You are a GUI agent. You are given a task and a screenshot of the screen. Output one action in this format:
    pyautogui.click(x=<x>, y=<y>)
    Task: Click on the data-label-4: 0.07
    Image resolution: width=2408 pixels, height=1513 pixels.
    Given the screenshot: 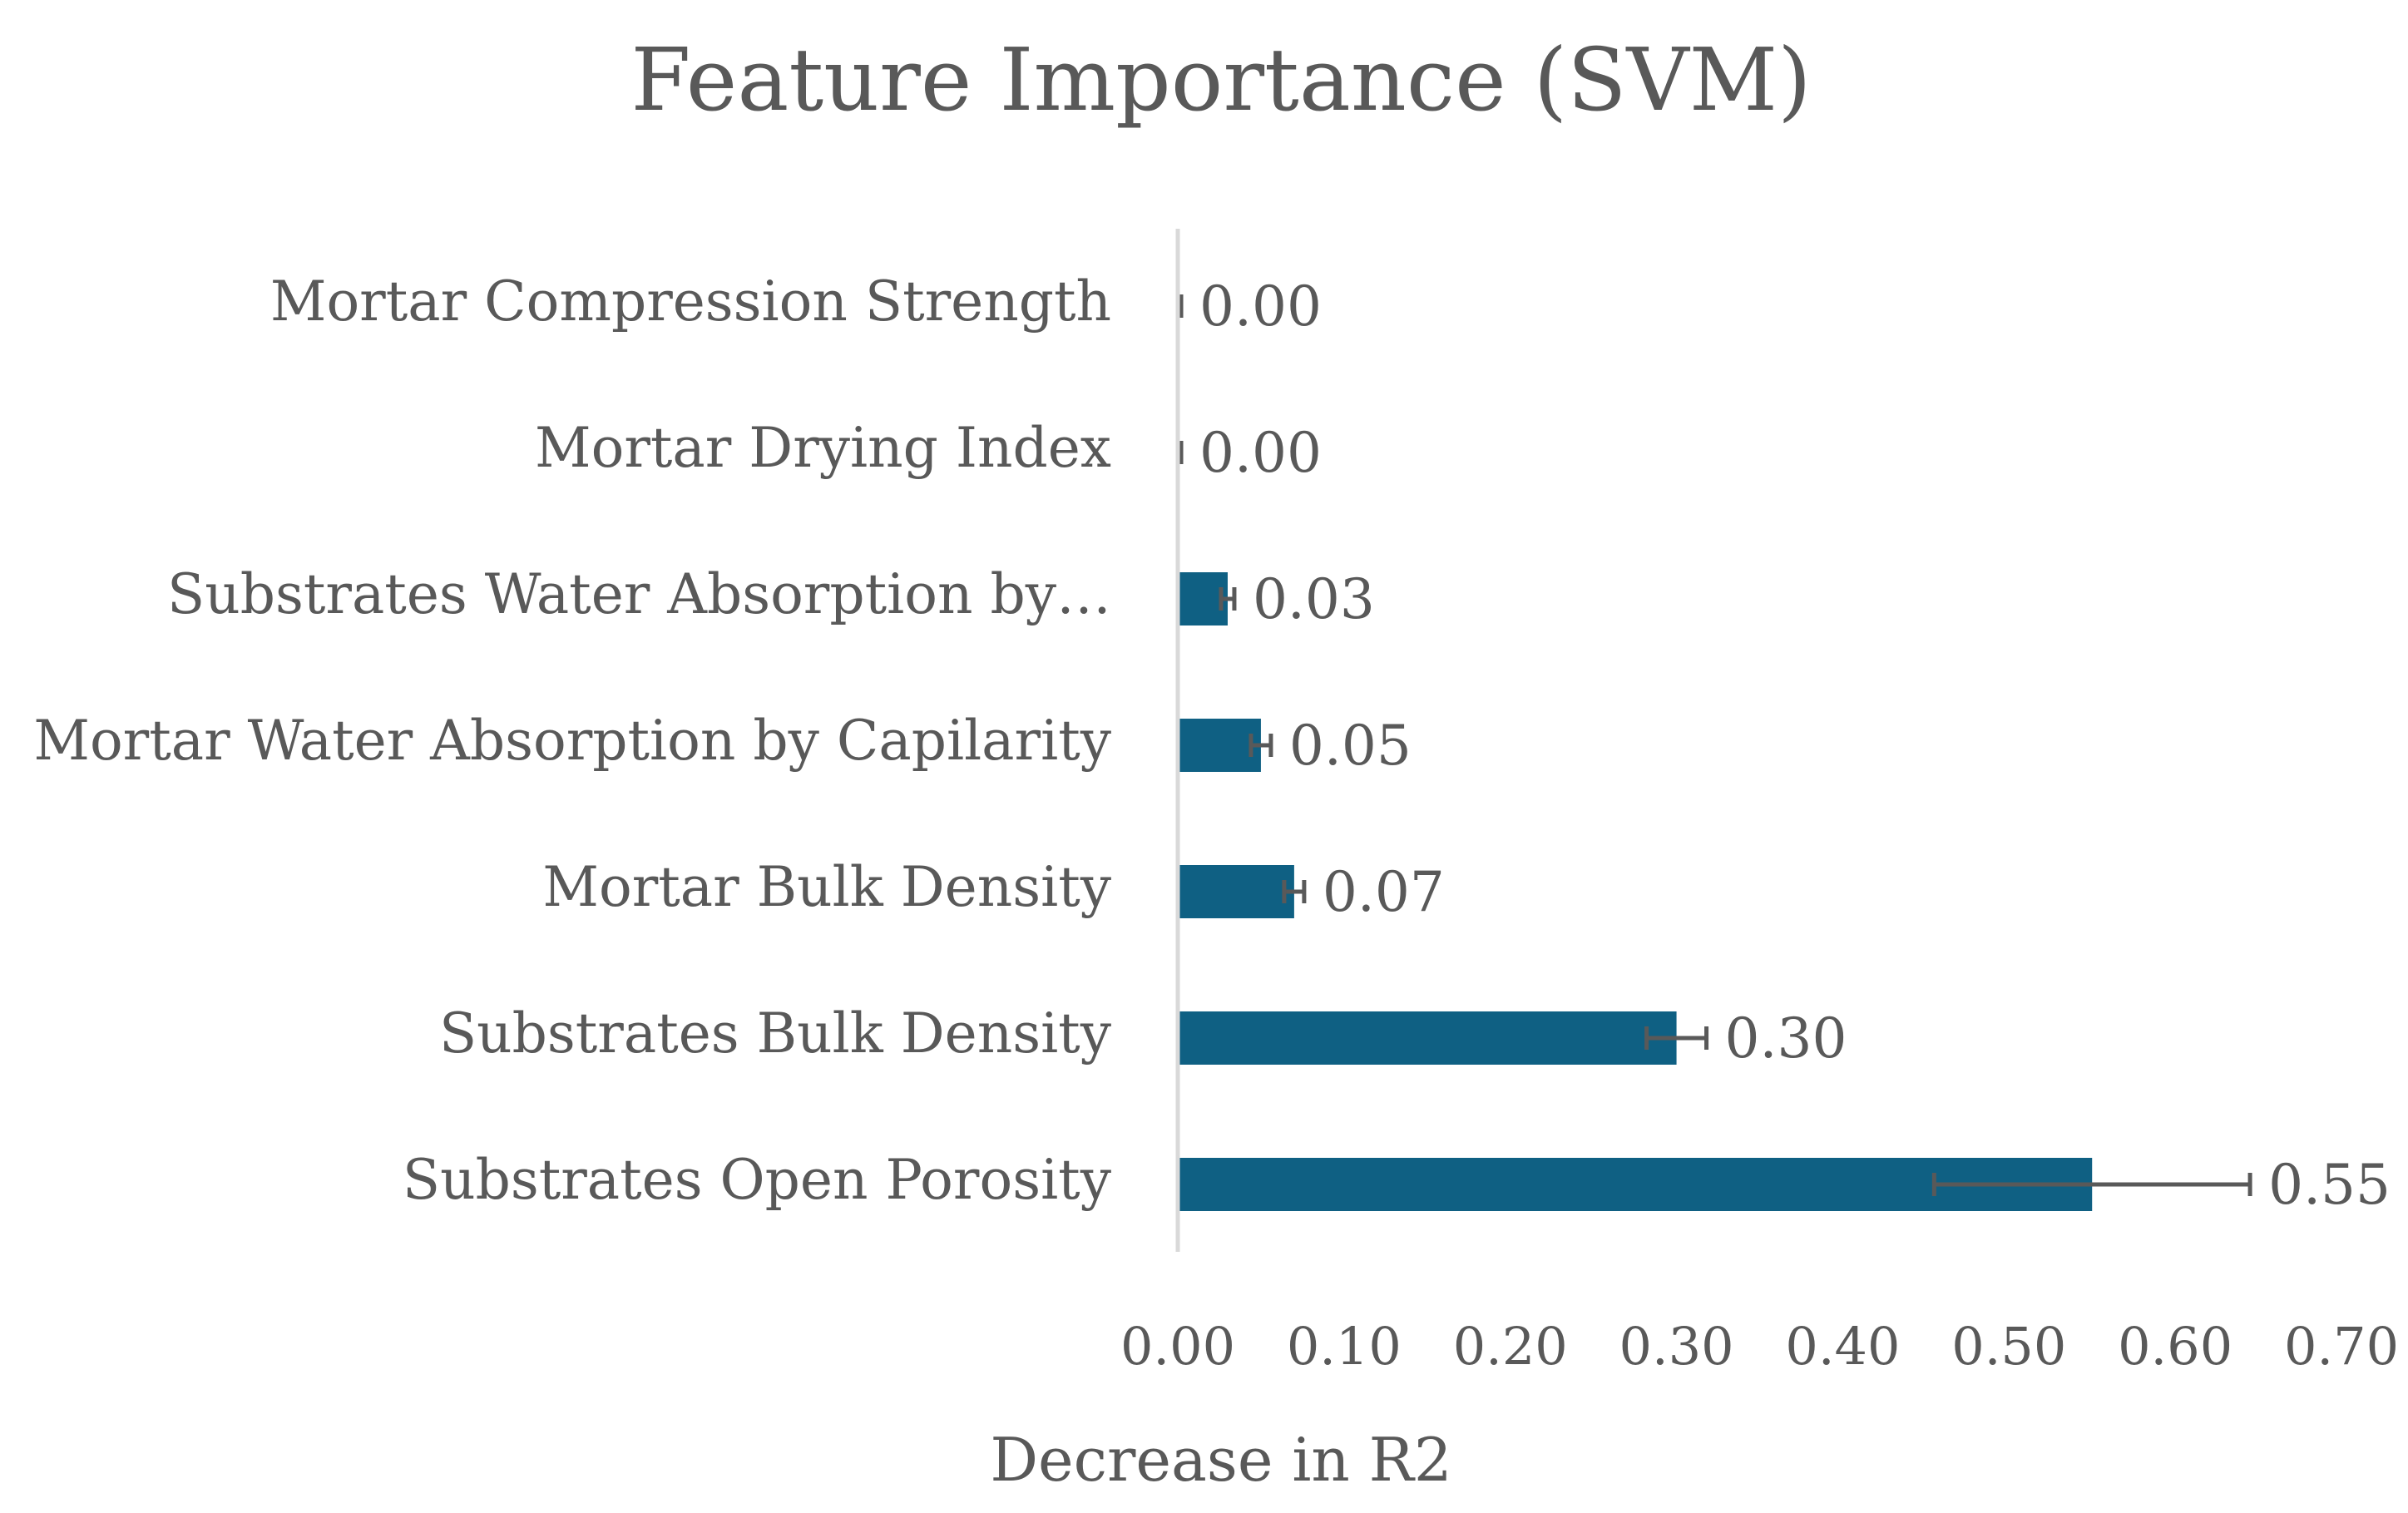 What is the action you would take?
    pyautogui.click(x=1384, y=892)
    